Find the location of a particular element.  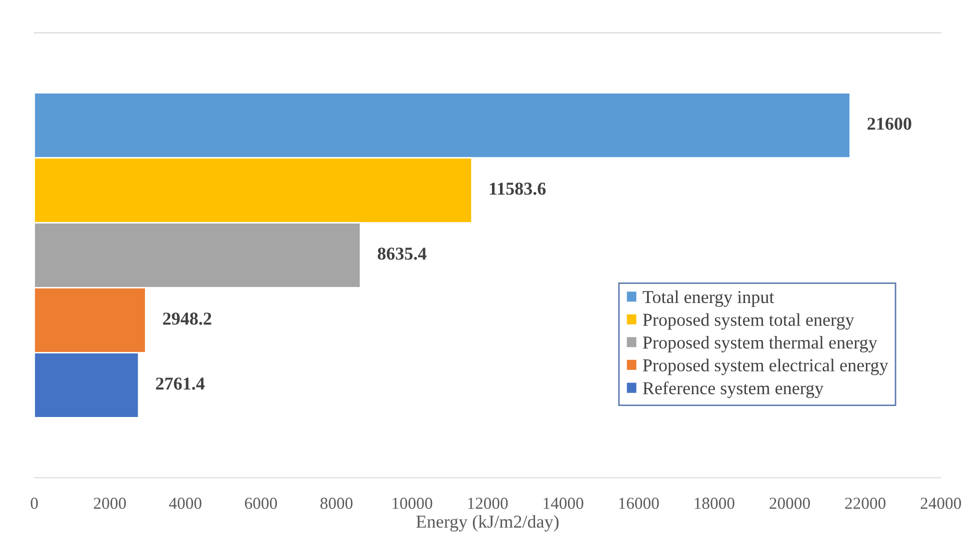

x-tick-label: 22000 is located at coordinates (865, 503).